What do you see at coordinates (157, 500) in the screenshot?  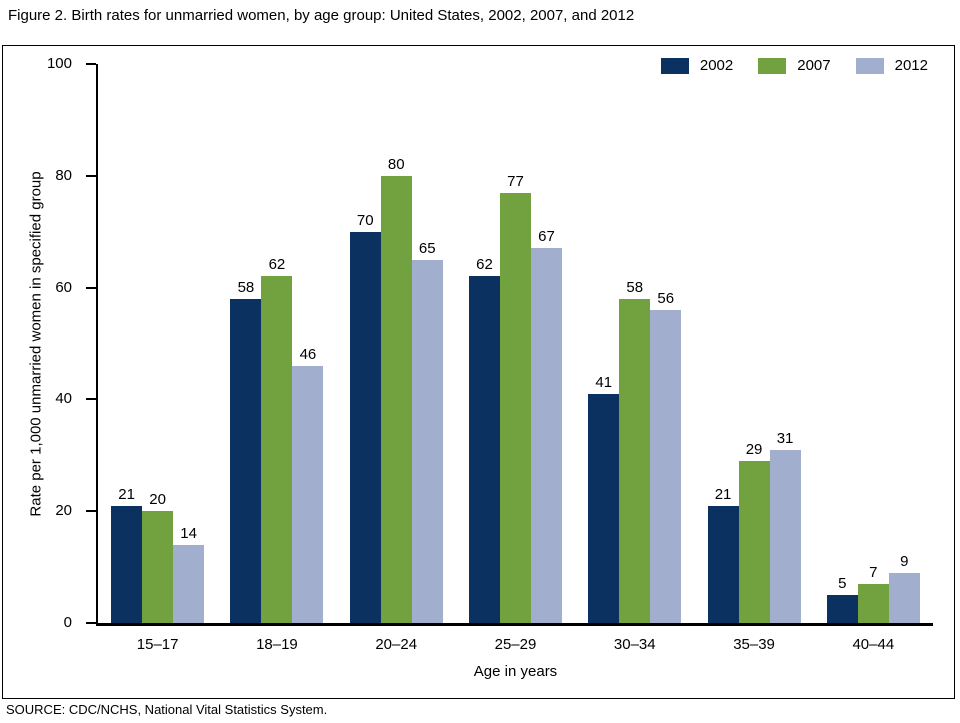 I see `bar-value-label: 20` at bounding box center [157, 500].